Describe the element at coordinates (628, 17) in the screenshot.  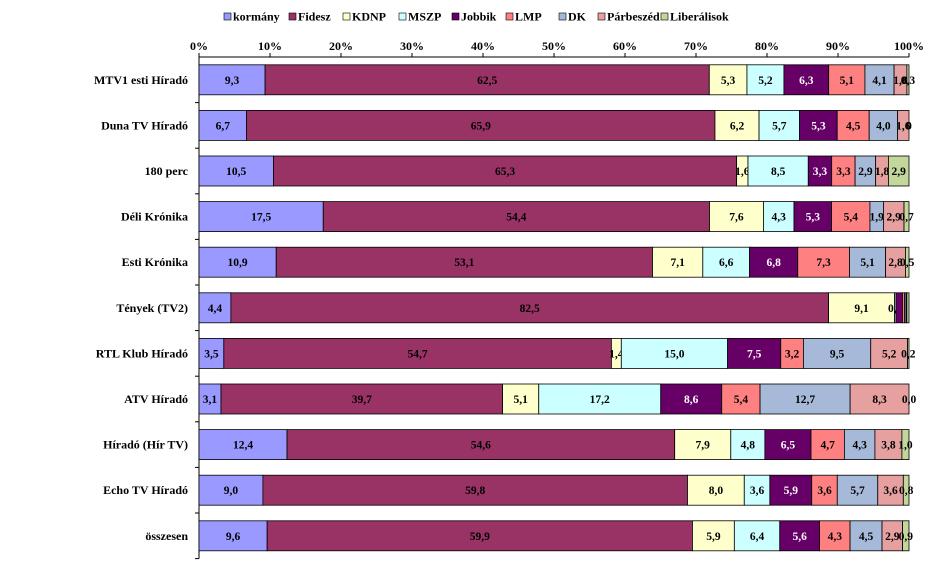
I see `legend-item: Párbeszéd` at that location.